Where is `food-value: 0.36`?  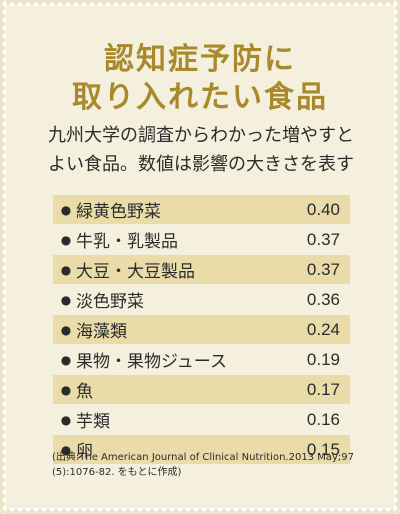
food-value: 0.36 is located at coordinates (323, 299).